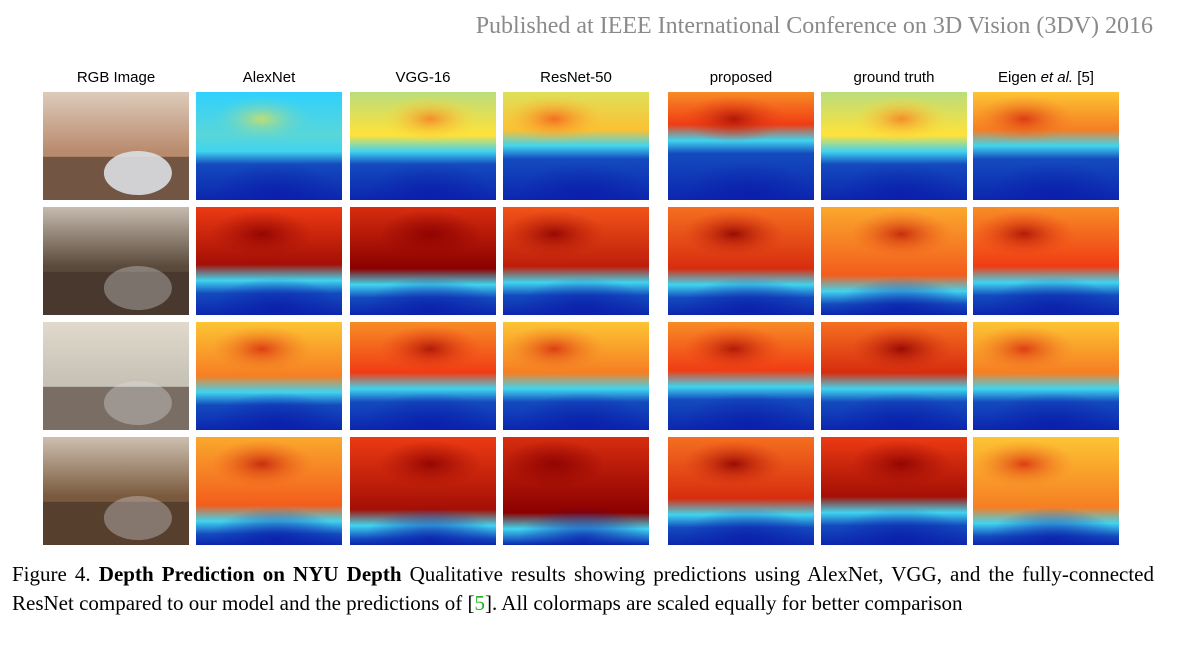  Describe the element at coordinates (479, 603) in the screenshot. I see `caption-reference-link: 5` at that location.